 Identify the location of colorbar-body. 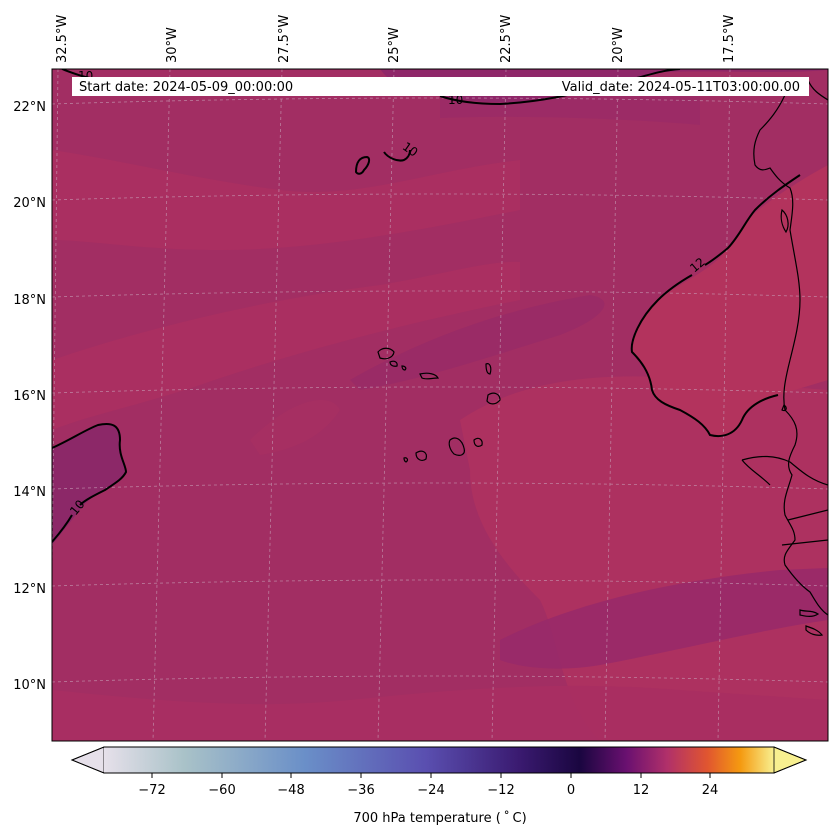
(439, 760).